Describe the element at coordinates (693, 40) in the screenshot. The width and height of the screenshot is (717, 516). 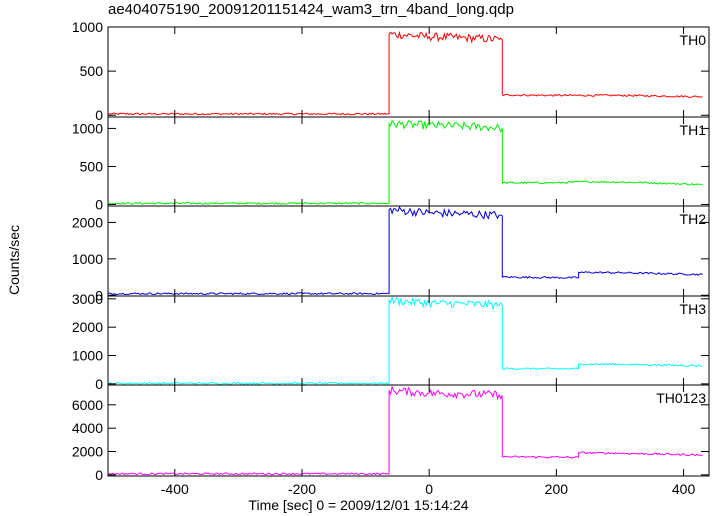
I see `panel-label-th0: TH0` at that location.